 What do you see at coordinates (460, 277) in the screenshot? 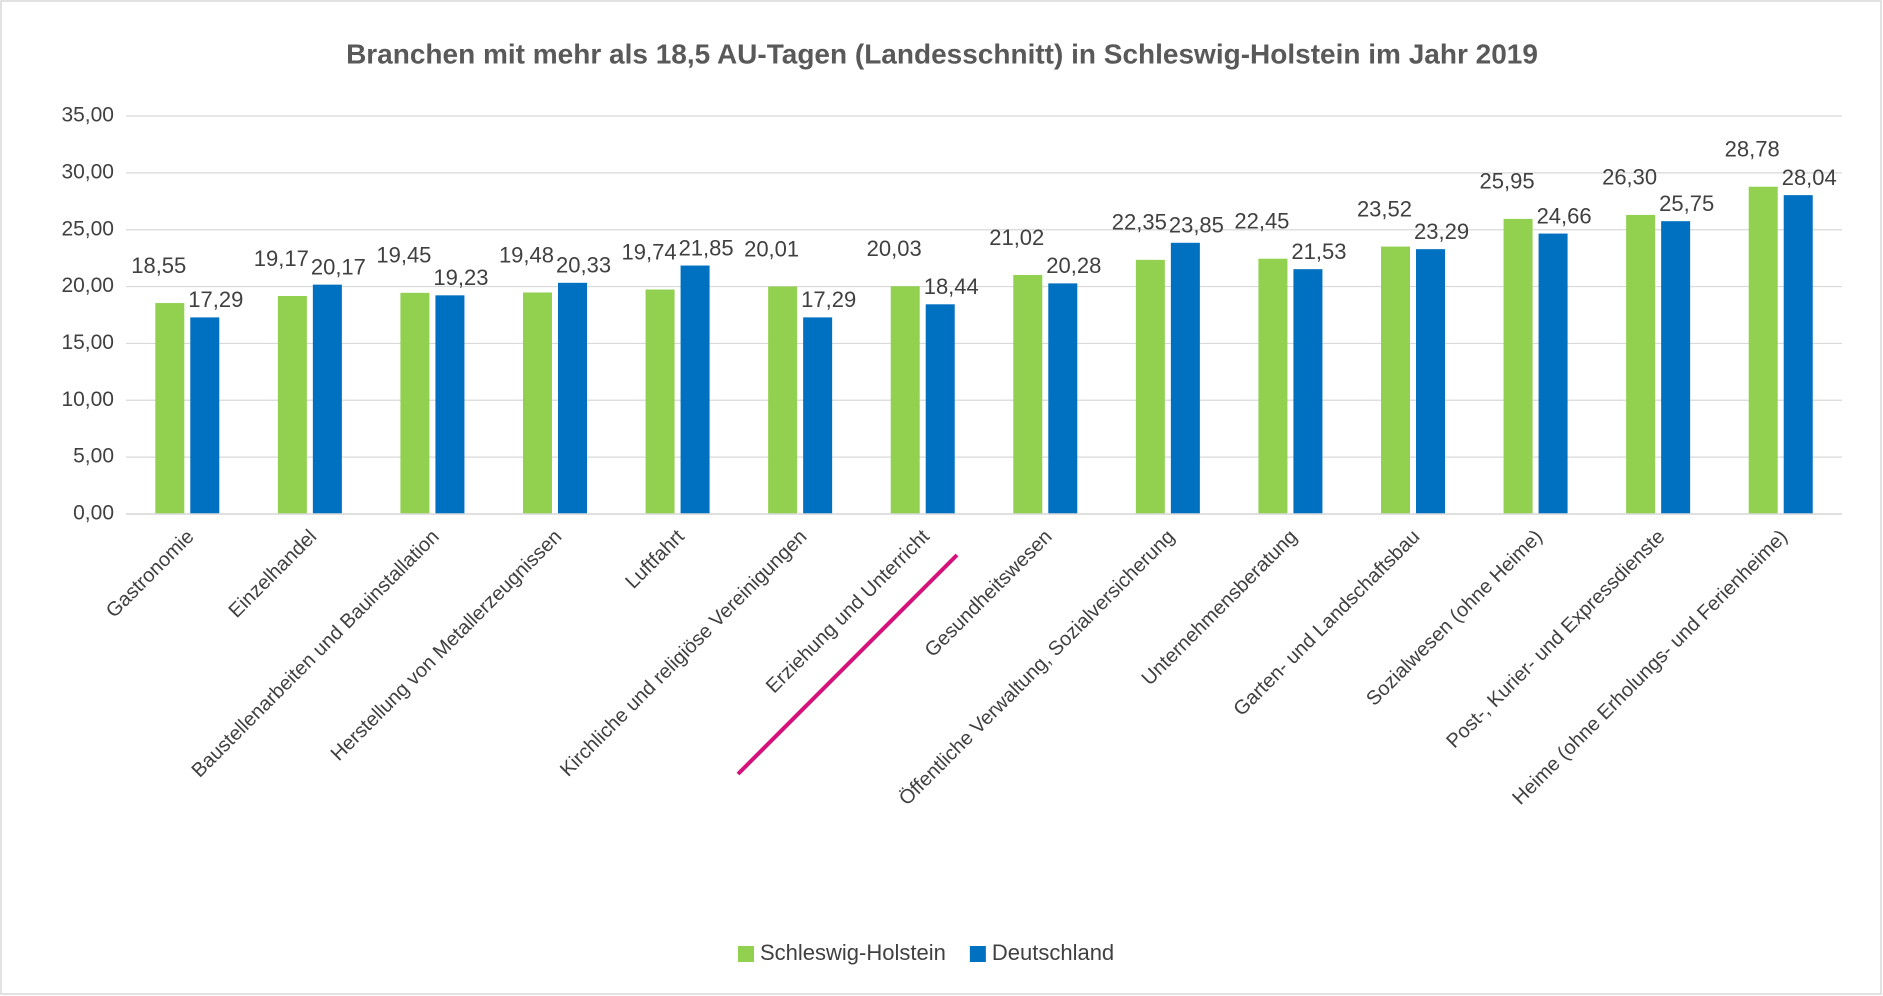
I see `data-label: 19,23` at bounding box center [460, 277].